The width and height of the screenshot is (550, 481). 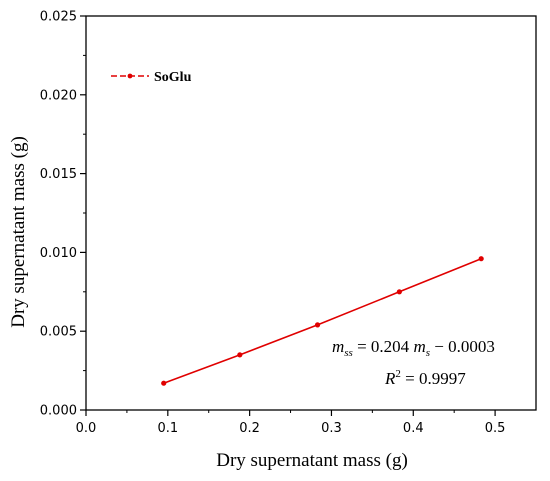 What do you see at coordinates (58, 411) in the screenshot?
I see `y-tick-label: 0.000` at bounding box center [58, 411].